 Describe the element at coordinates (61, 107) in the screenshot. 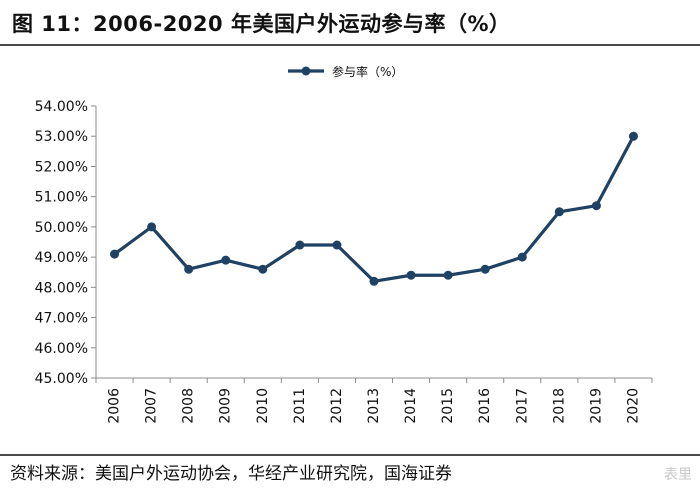

I see `y-tick-label: 54.00%` at that location.